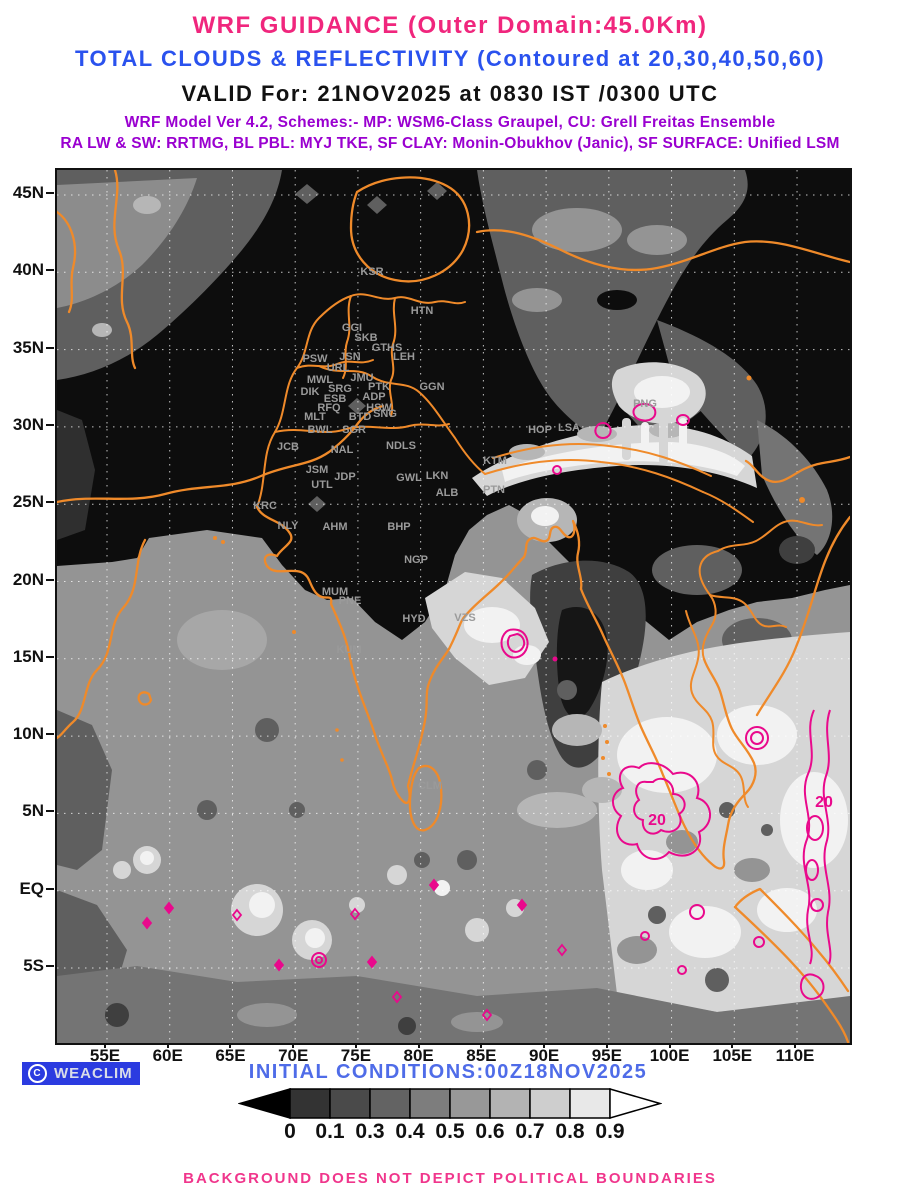 This screenshot has height=1200, width=900. I want to click on lat-tick-label: 5N, so click(33, 811).